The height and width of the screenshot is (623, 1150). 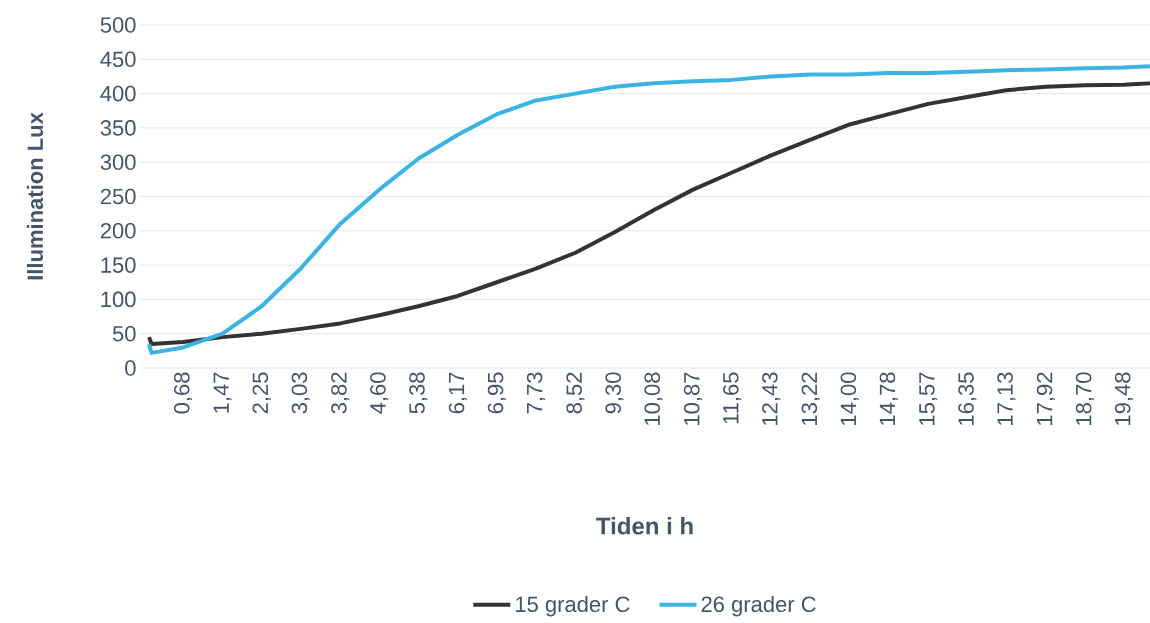 What do you see at coordinates (535, 393) in the screenshot?
I see `x-tick-label: 7,73` at bounding box center [535, 393].